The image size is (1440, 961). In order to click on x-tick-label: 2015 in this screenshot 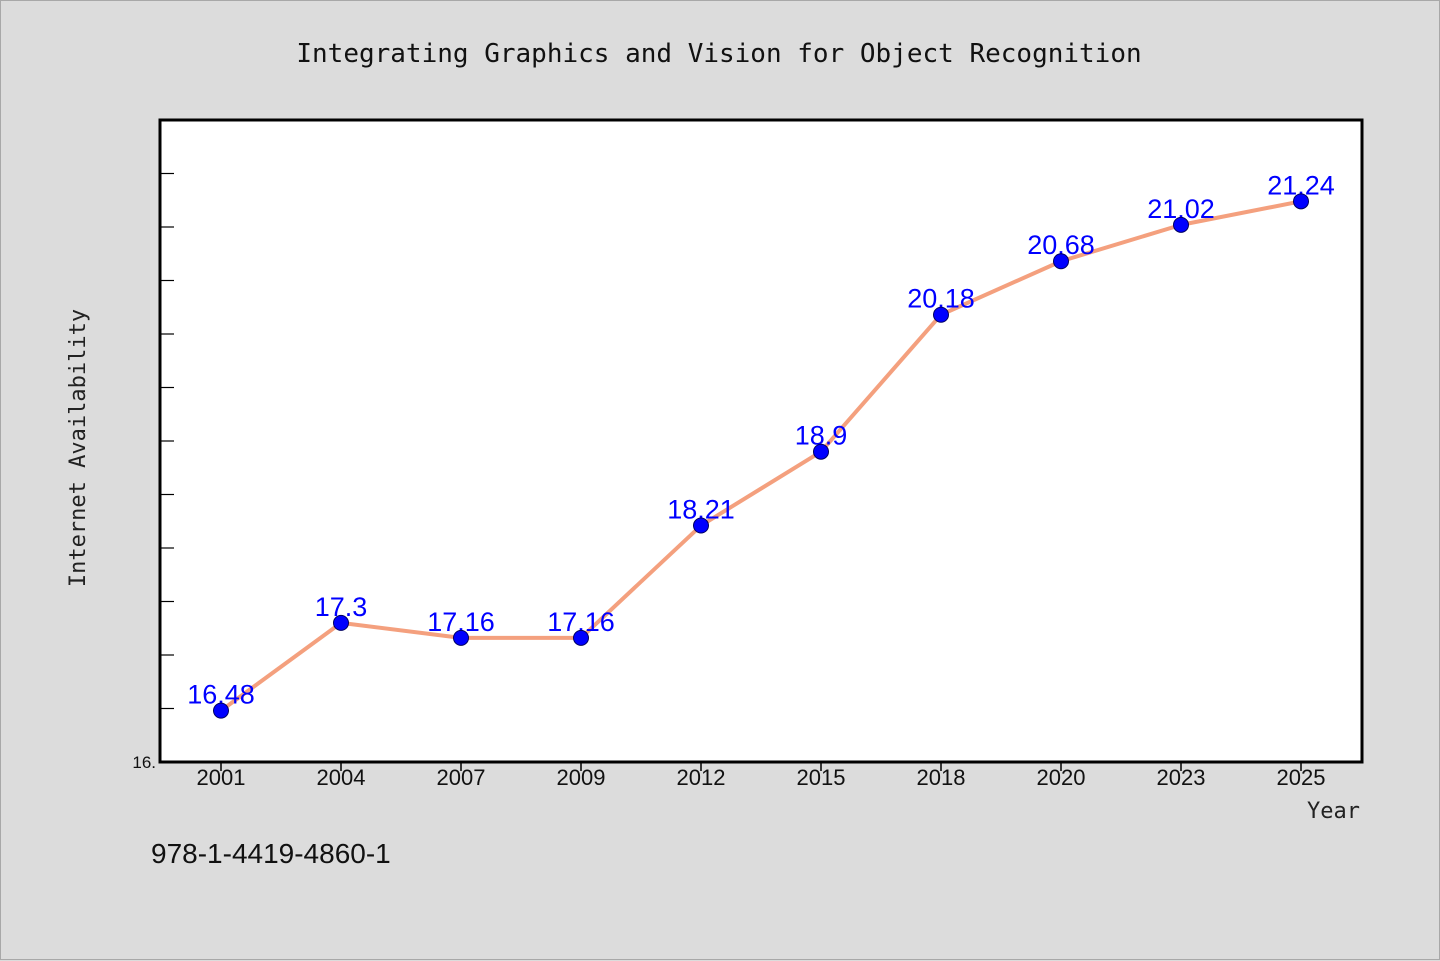, I will do `click(821, 777)`.